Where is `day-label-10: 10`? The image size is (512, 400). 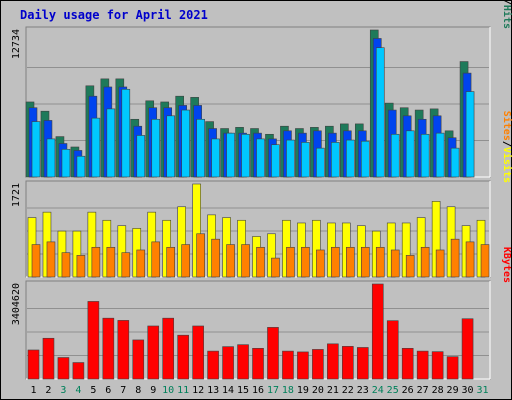 day-label-10: 10 is located at coordinates (168, 390).